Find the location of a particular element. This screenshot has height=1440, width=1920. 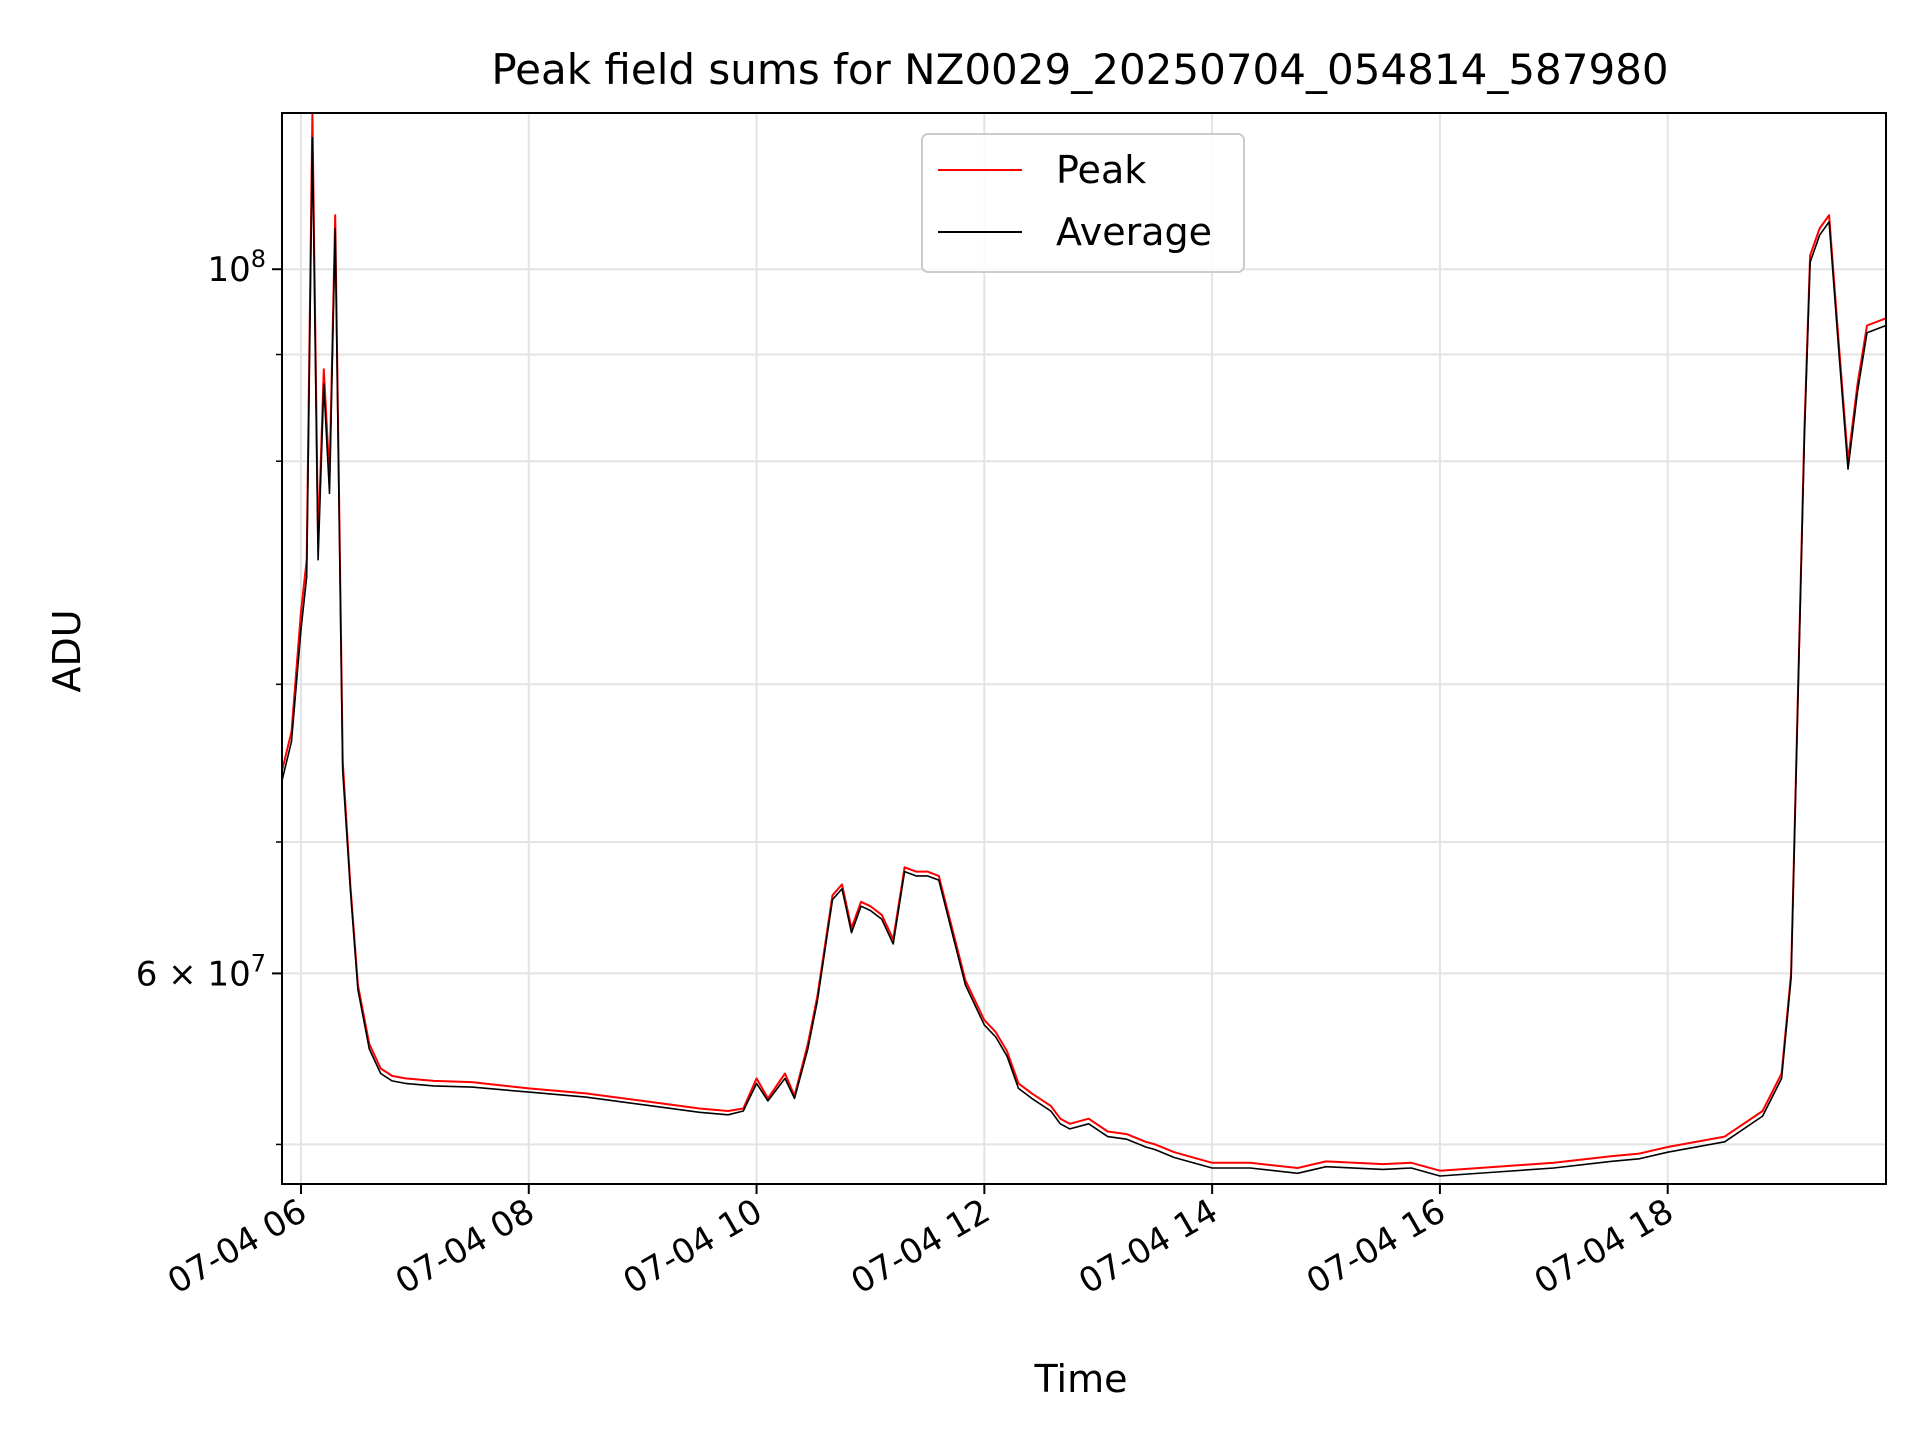

y-axis-label: ADU is located at coordinates (67, 650).